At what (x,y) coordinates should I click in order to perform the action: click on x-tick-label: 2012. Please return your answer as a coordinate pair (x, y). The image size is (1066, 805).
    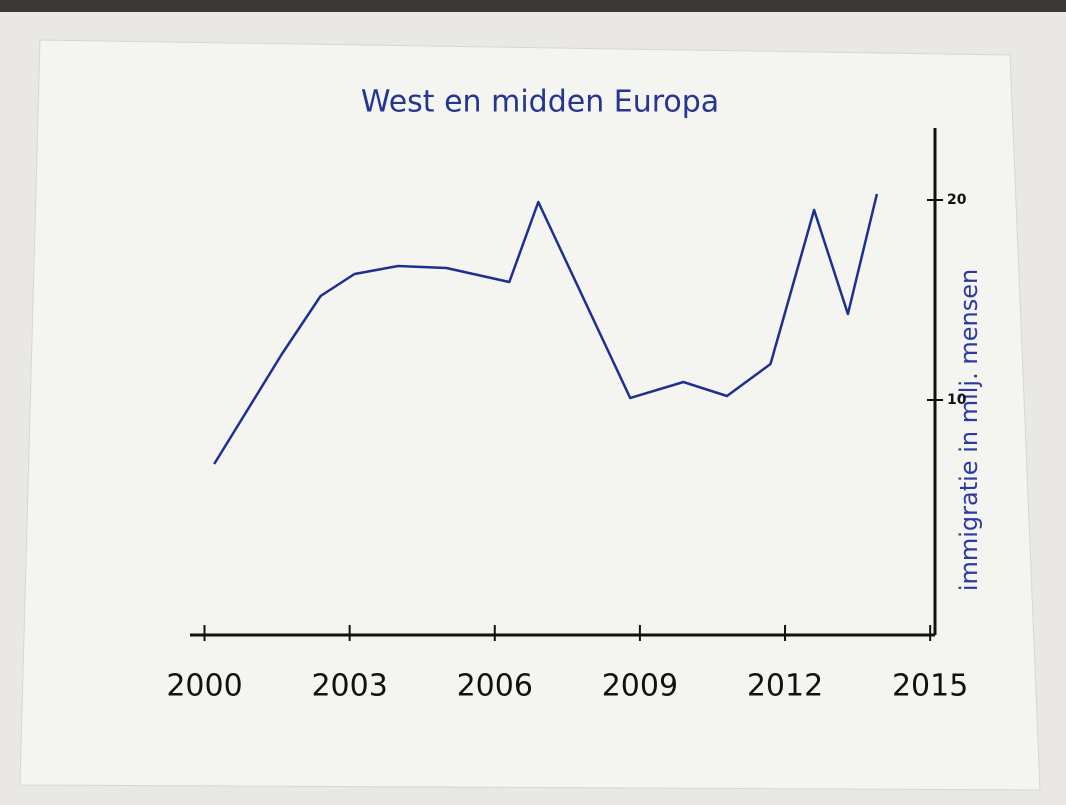
    Looking at the image, I should click on (785, 686).